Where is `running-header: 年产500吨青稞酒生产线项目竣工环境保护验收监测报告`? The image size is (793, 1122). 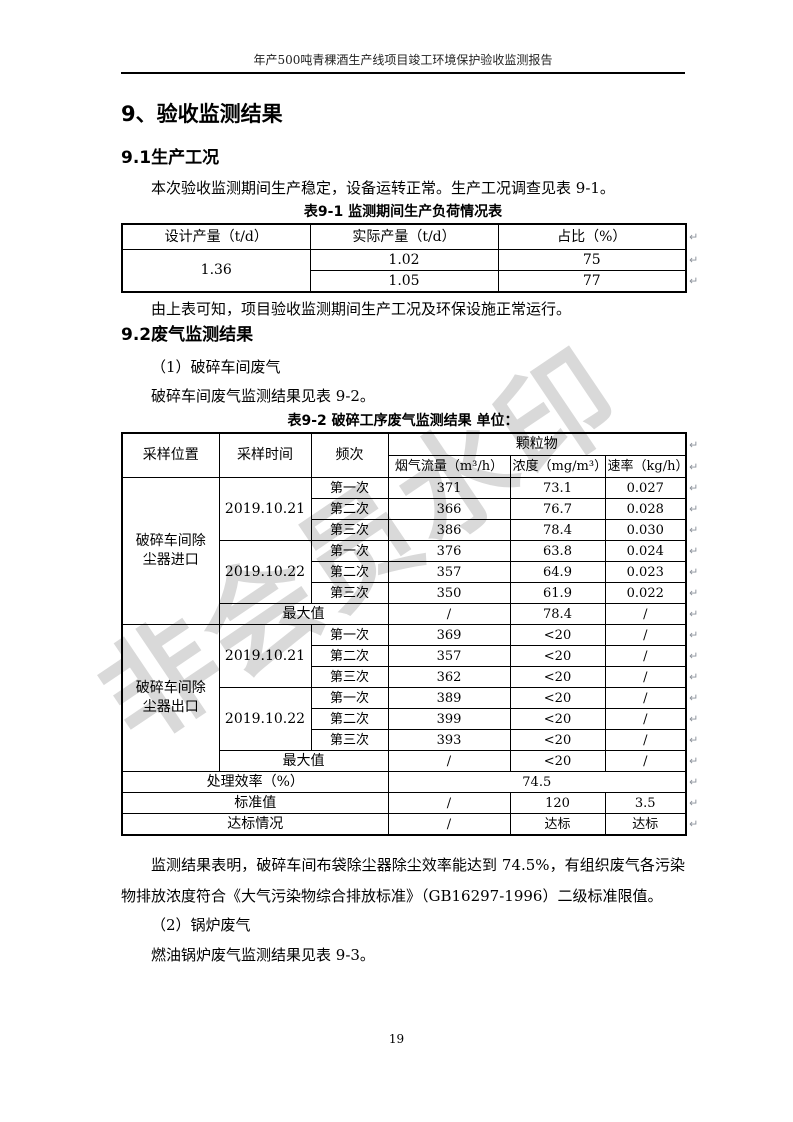
running-header: 年产500吨青稞酒生产线项目竣工环境保护验收监测报告 is located at coordinates (403, 63).